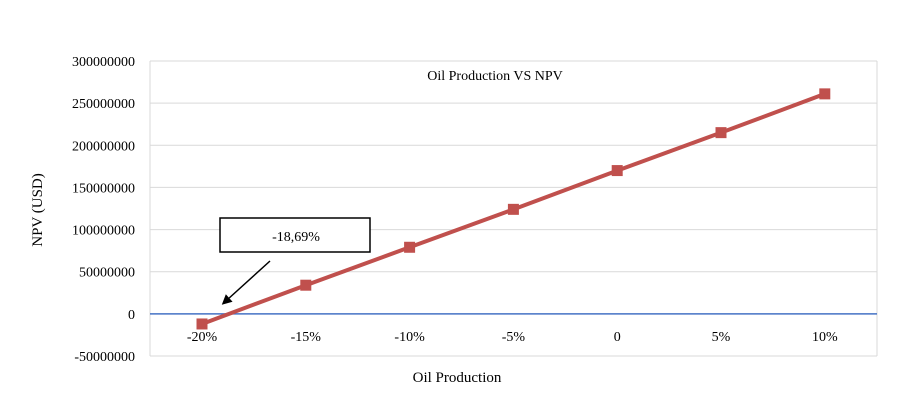  What do you see at coordinates (227, 299) in the screenshot?
I see `annotation-arrowhead` at bounding box center [227, 299].